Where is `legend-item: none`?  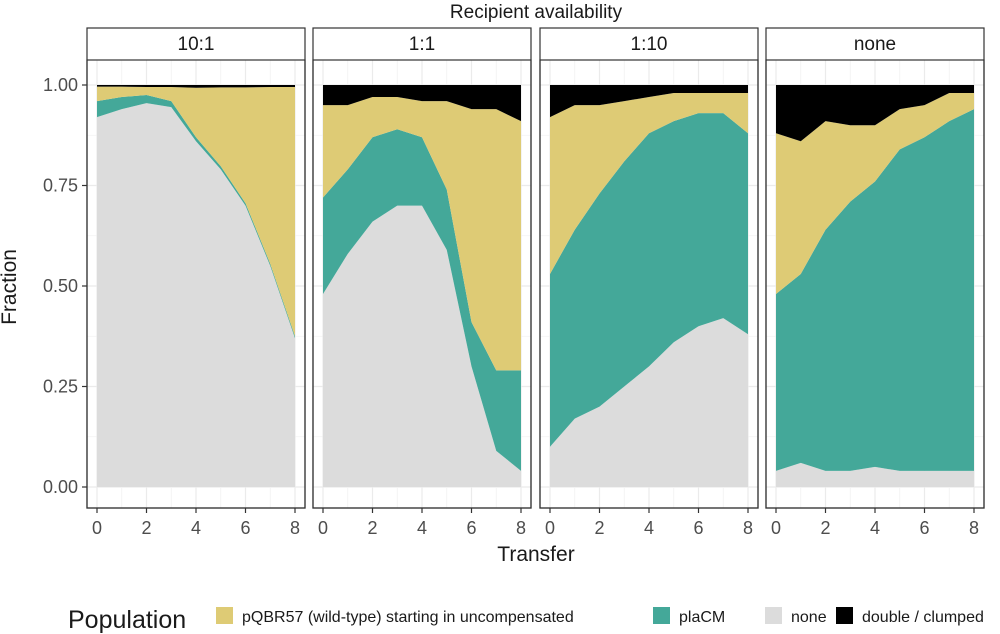
legend-item: none is located at coordinates (796, 616).